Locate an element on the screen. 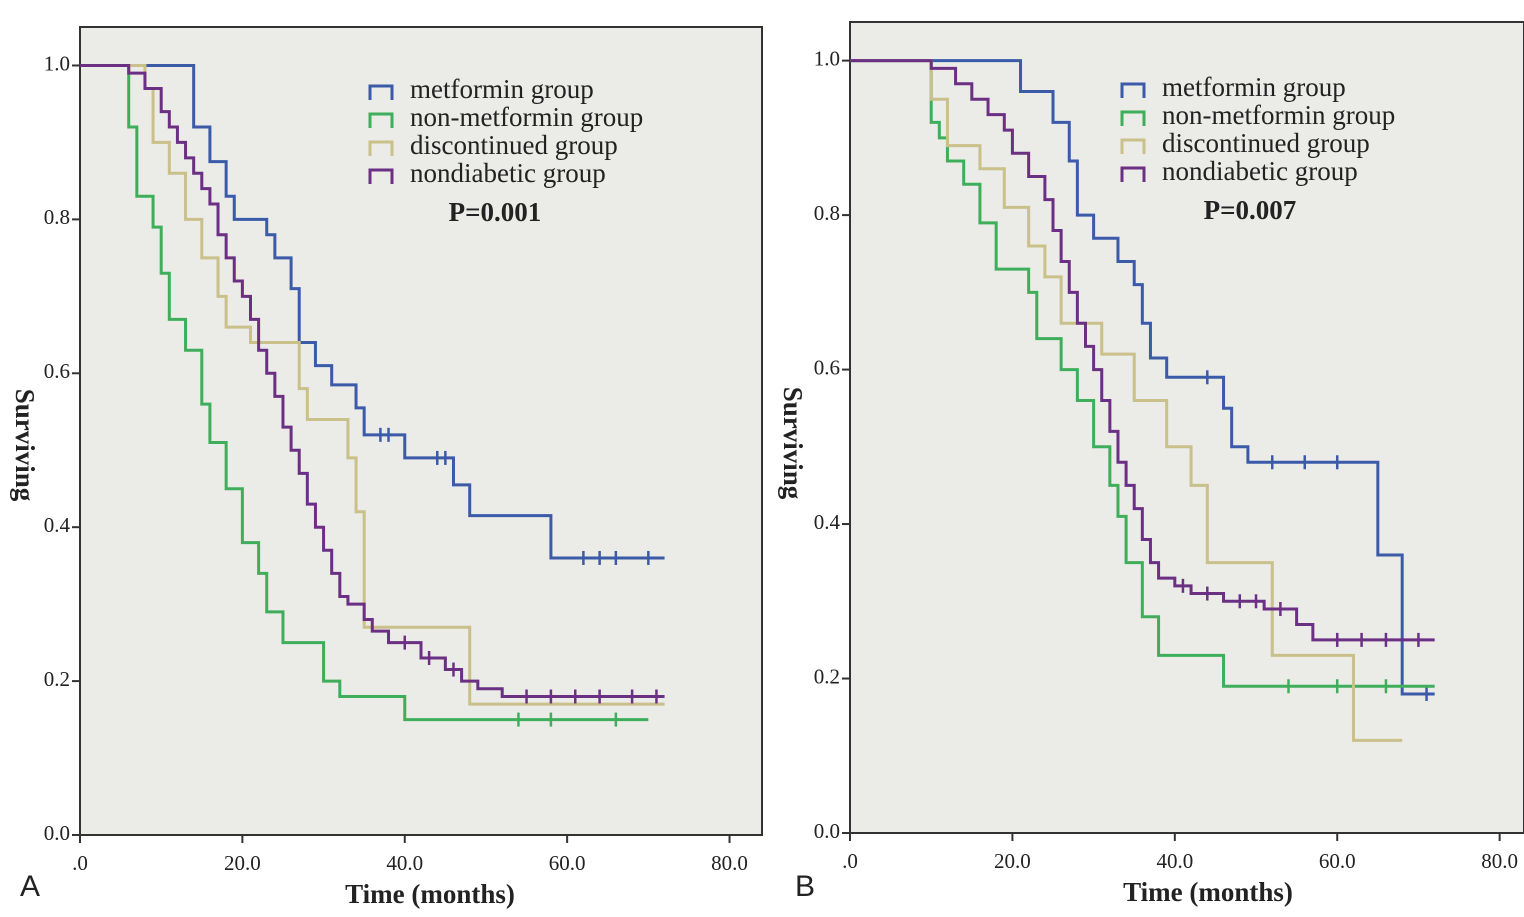 This screenshot has width=1524, height=917. annotation: P=0.007 is located at coordinates (1250, 210).